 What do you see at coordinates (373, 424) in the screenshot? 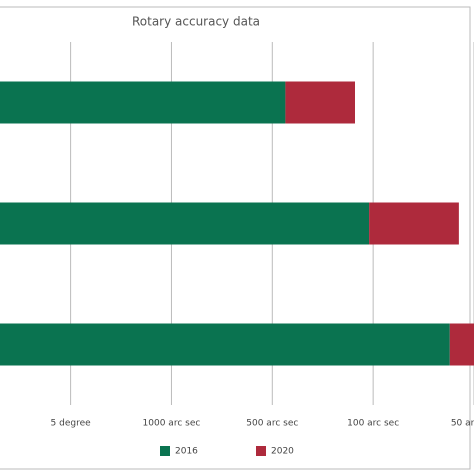
I see `x-tick-label: 100 arc sec` at bounding box center [373, 424].